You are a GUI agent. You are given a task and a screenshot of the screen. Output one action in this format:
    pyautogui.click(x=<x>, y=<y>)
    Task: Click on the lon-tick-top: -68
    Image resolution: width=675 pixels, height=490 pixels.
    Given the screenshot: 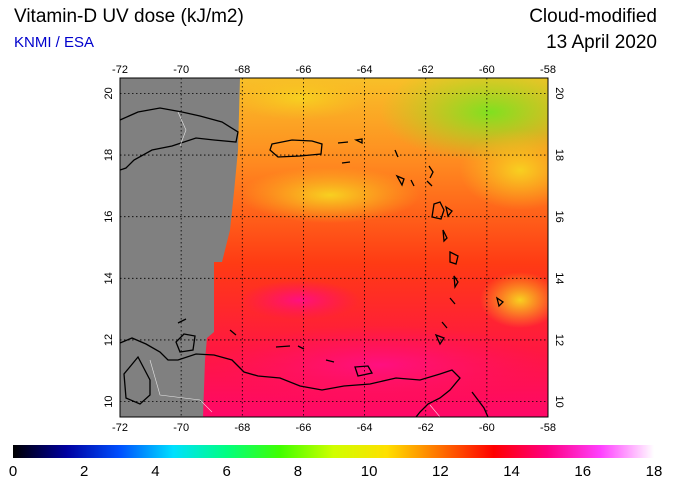 What is the action you would take?
    pyautogui.click(x=242, y=70)
    